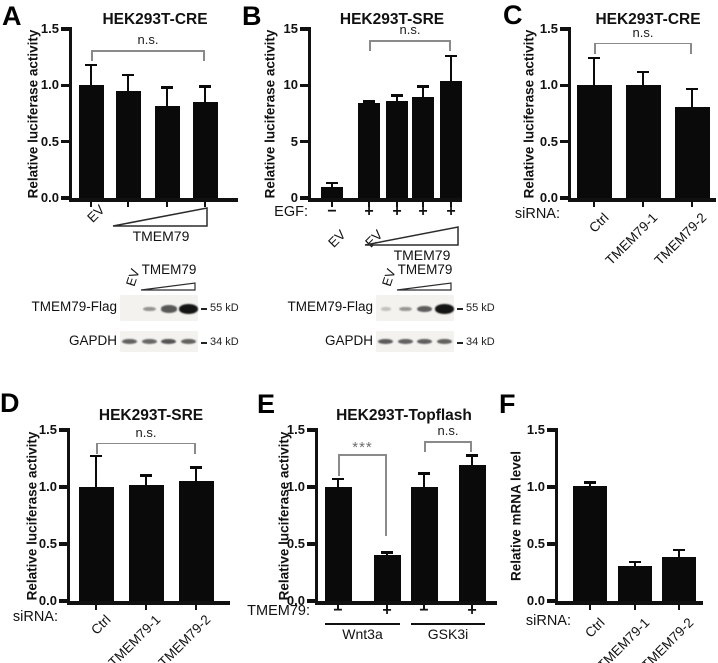  Describe the element at coordinates (47, 429) in the screenshot. I see `D-ytick-label: 1.5` at that location.